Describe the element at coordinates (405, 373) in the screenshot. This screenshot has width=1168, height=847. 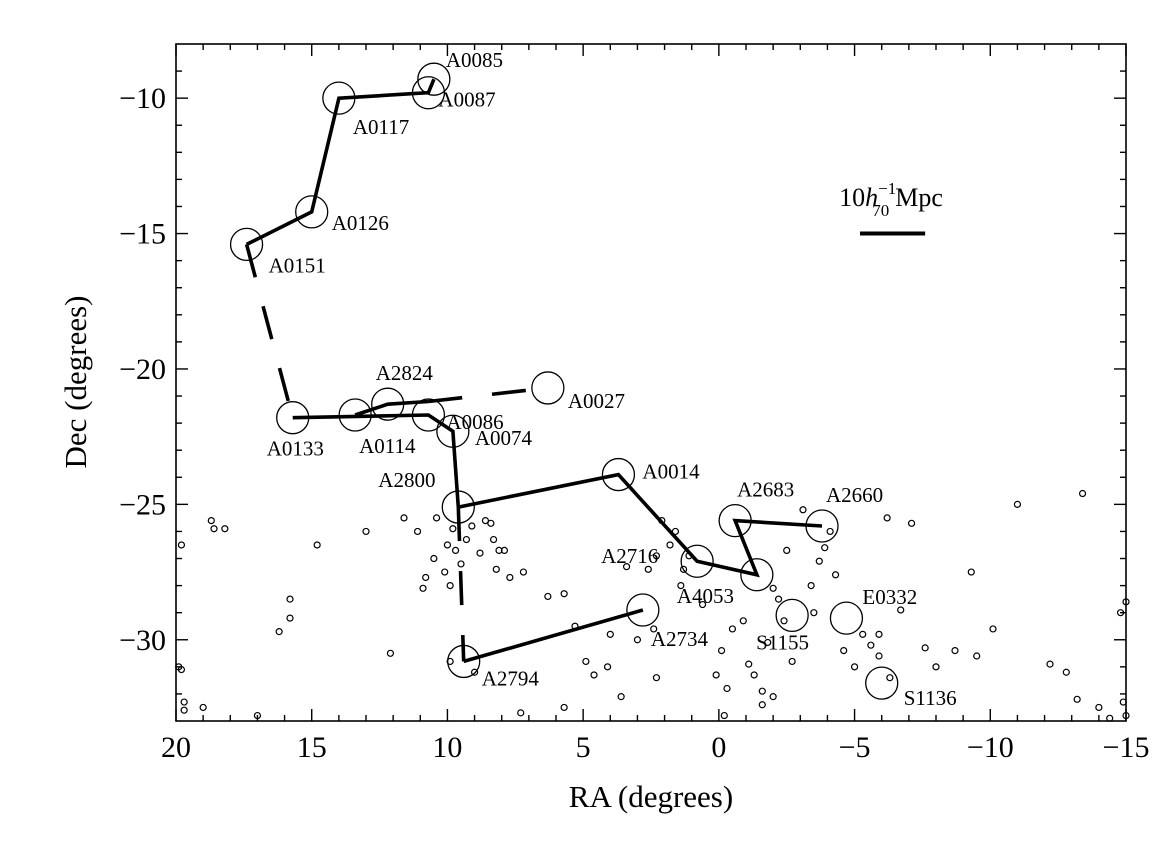
I see `cluster-label: A2824` at that location.